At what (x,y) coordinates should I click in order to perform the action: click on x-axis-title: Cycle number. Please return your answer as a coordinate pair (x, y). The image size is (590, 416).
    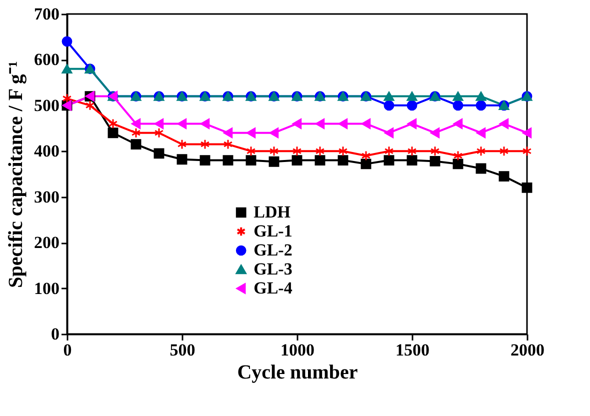
    Looking at the image, I should click on (297, 373).